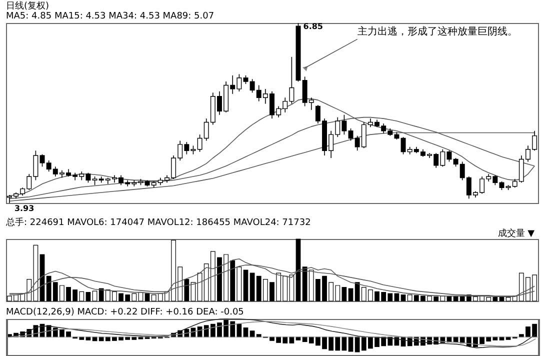 The height and width of the screenshot is (356, 550). What do you see at coordinates (28, 6) in the screenshot?
I see `chart-title: 日线(复权)` at bounding box center [28, 6].